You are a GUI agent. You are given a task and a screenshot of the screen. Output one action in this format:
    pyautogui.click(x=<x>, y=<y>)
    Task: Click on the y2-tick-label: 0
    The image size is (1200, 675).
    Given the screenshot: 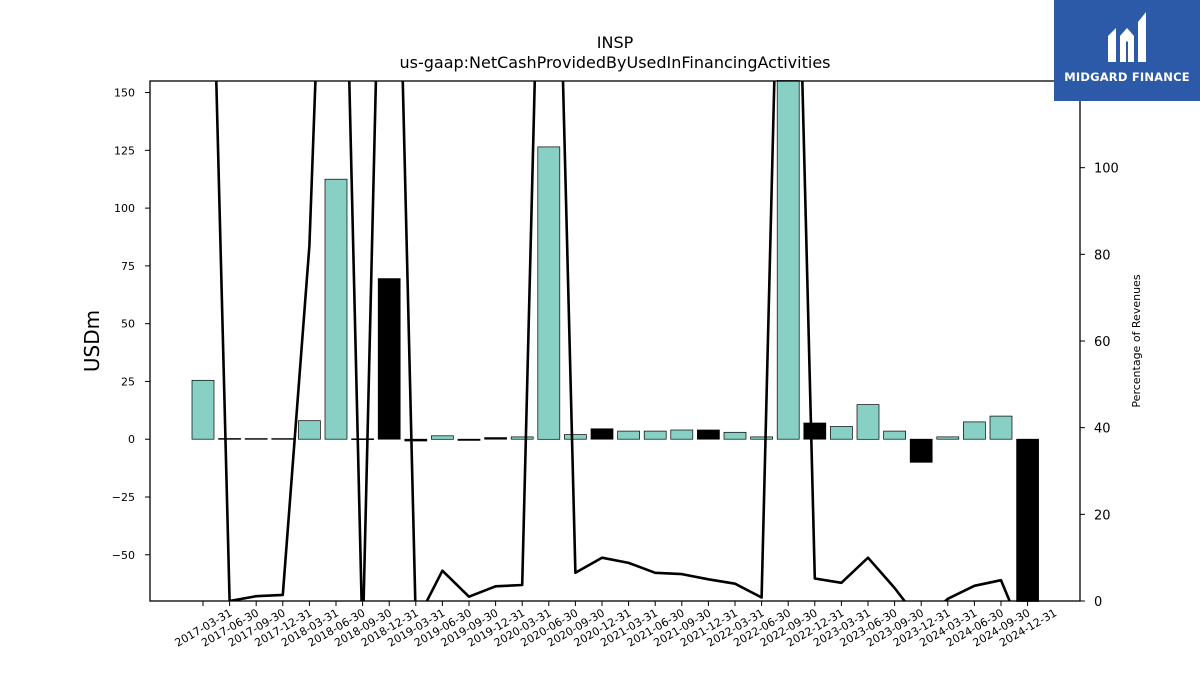 What is the action you would take?
    pyautogui.click(x=1098, y=602)
    